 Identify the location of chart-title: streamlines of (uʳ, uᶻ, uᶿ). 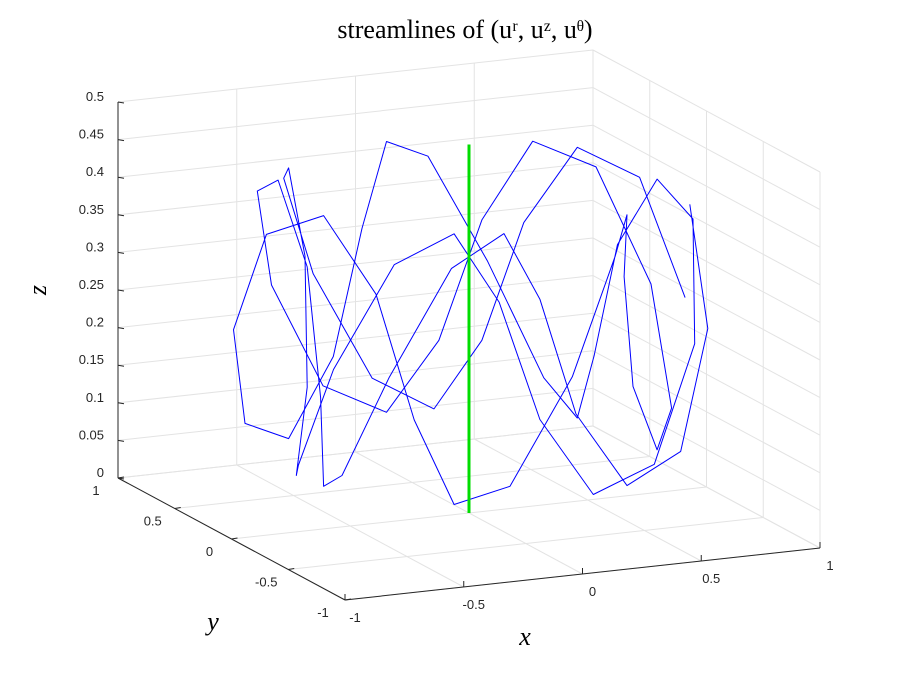
(464, 29).